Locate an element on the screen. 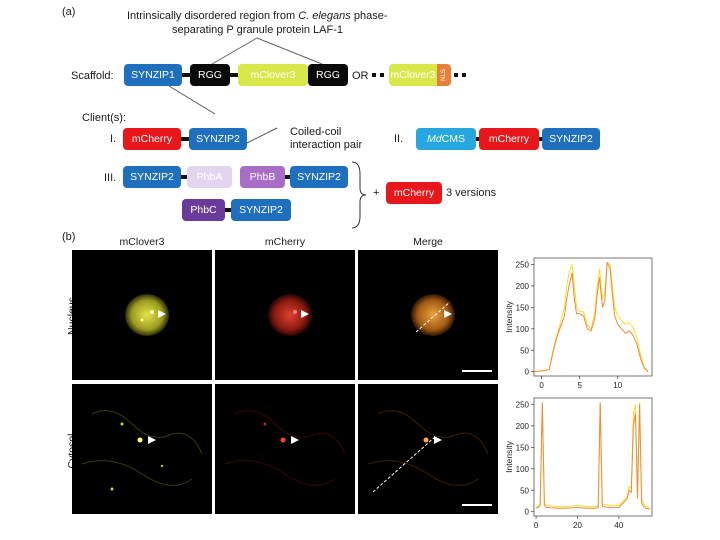 The height and width of the screenshot is (540, 720). scaffold-mclover3: mClover3 is located at coordinates (273, 75).